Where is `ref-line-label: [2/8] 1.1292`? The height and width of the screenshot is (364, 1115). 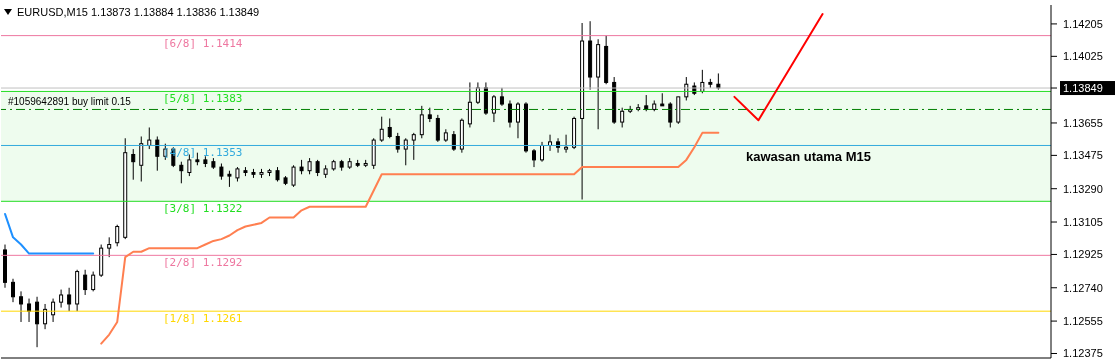
ref-line-label: [2/8] 1.1292 is located at coordinates (203, 263).